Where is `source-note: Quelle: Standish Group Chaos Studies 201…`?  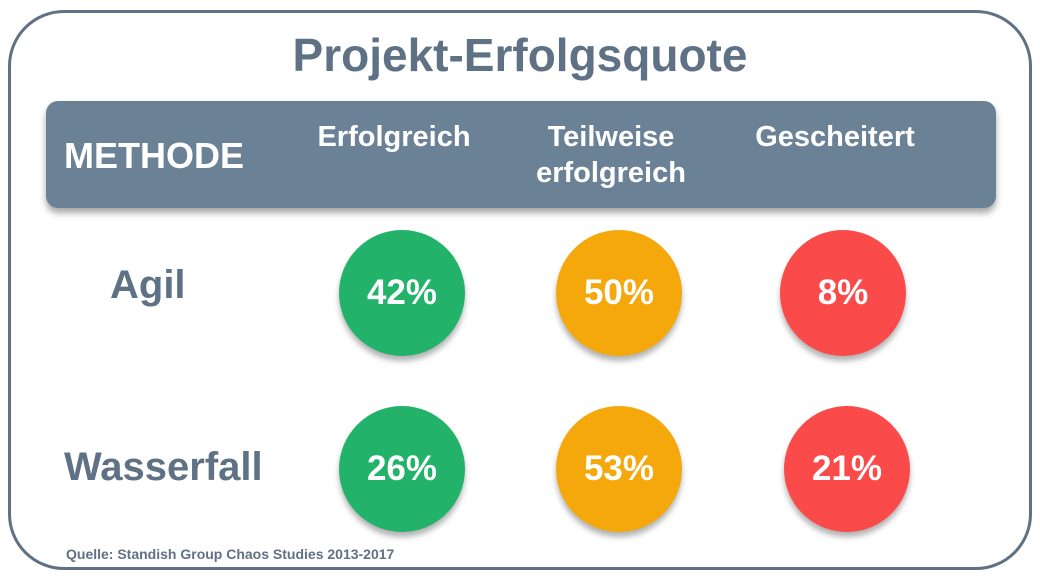 source-note: Quelle: Standish Group Chaos Studies 201… is located at coordinates (230, 554).